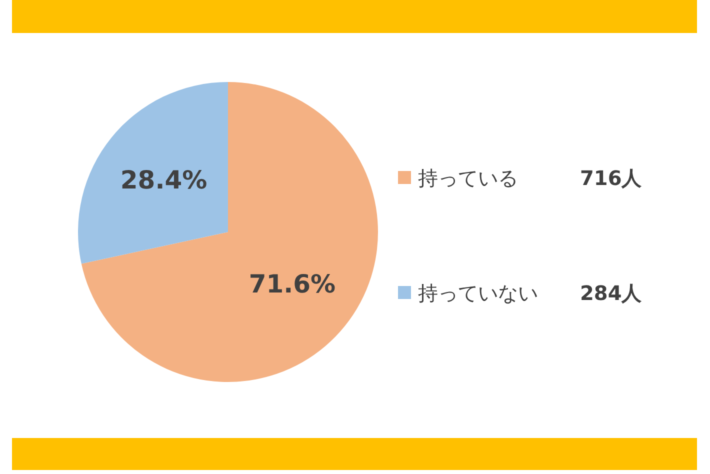  Describe the element at coordinates (611, 178) in the screenshot. I see `text: 716人` at that location.